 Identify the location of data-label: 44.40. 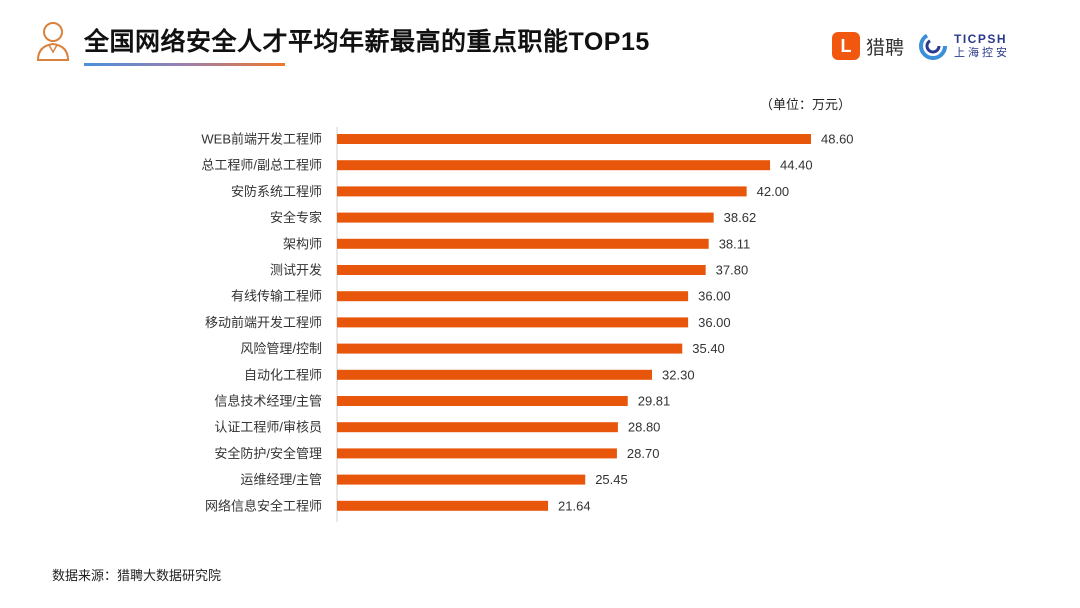
(796, 165).